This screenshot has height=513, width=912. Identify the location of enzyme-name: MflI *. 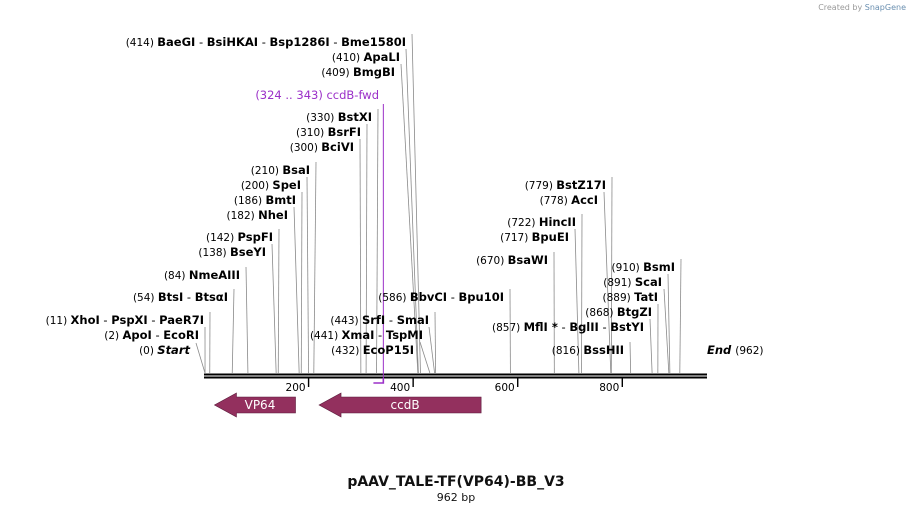
(541, 327).